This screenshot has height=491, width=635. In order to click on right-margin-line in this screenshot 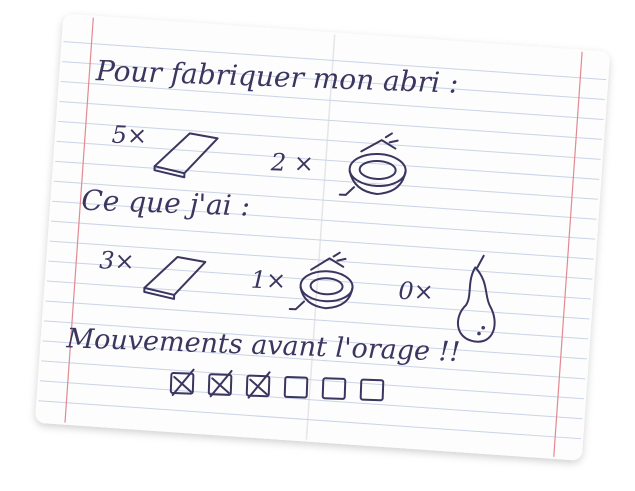, I will do `click(568, 254)`.